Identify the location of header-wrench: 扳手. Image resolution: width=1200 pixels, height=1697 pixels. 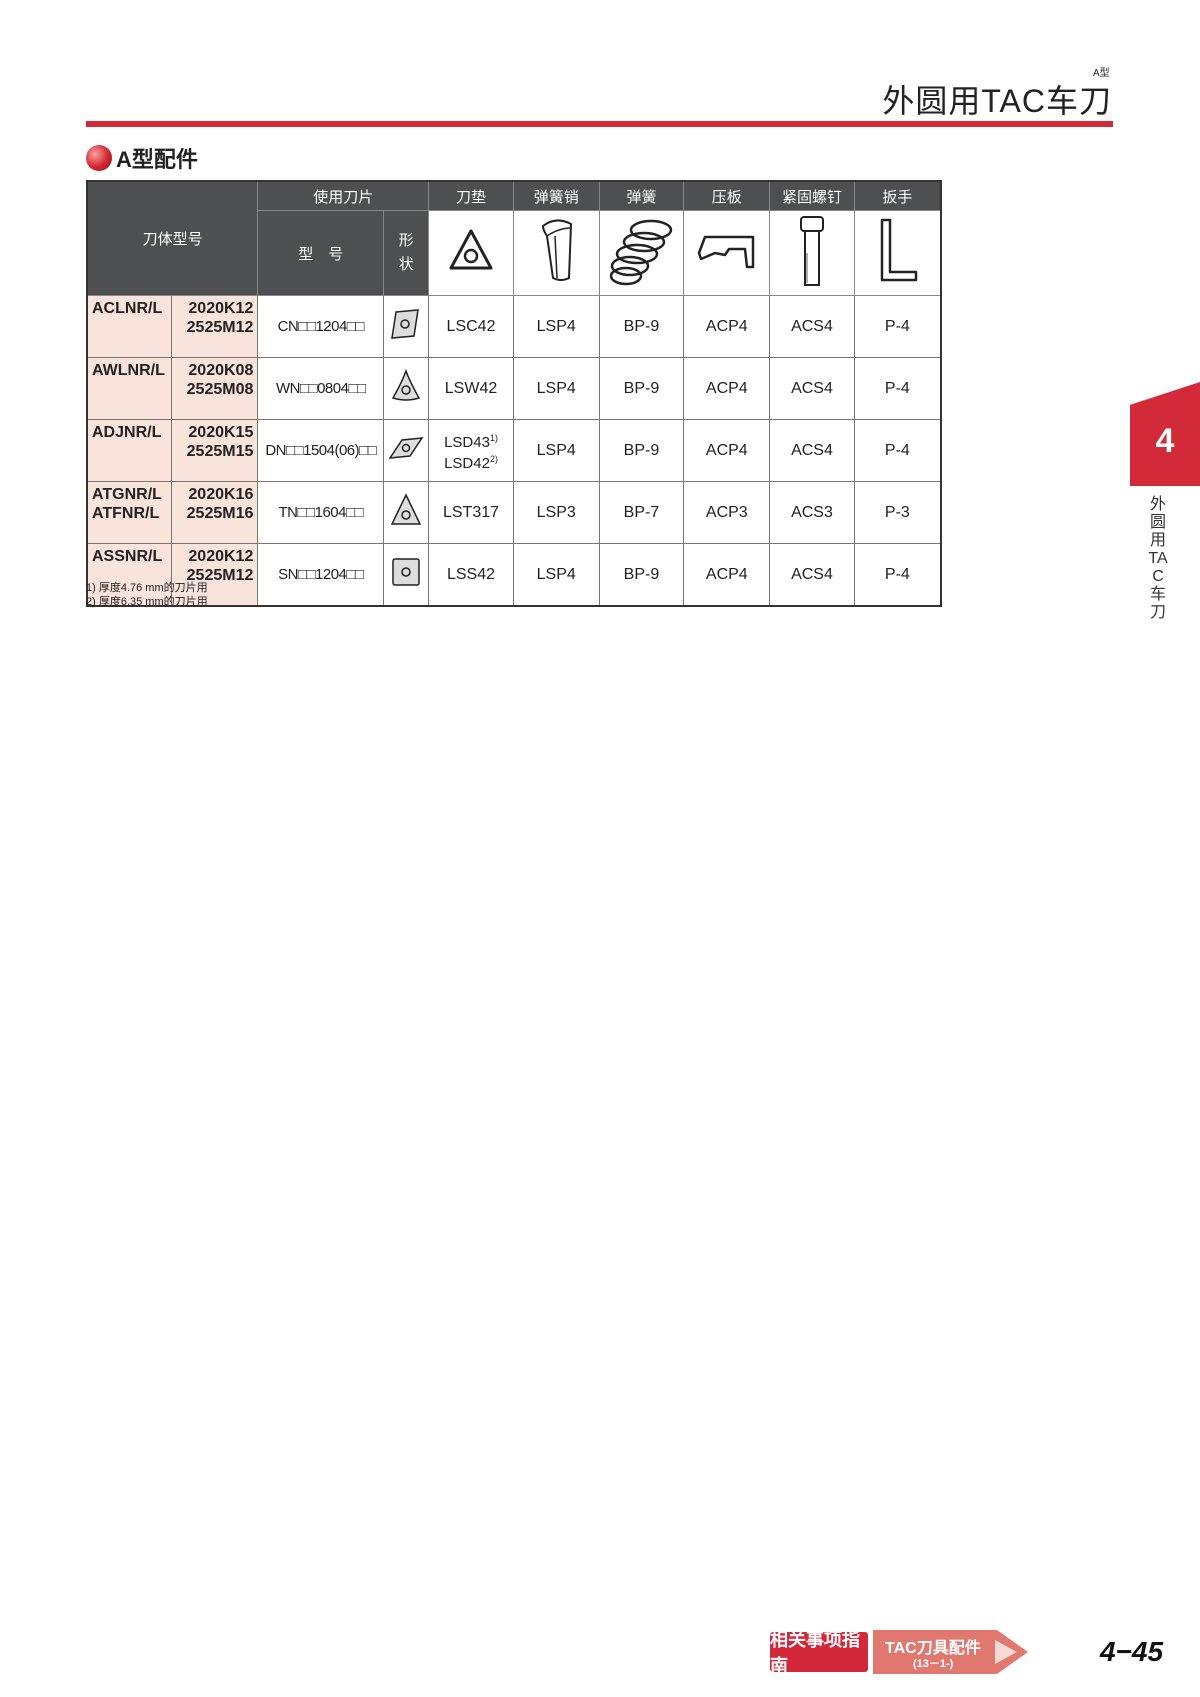
(897, 195).